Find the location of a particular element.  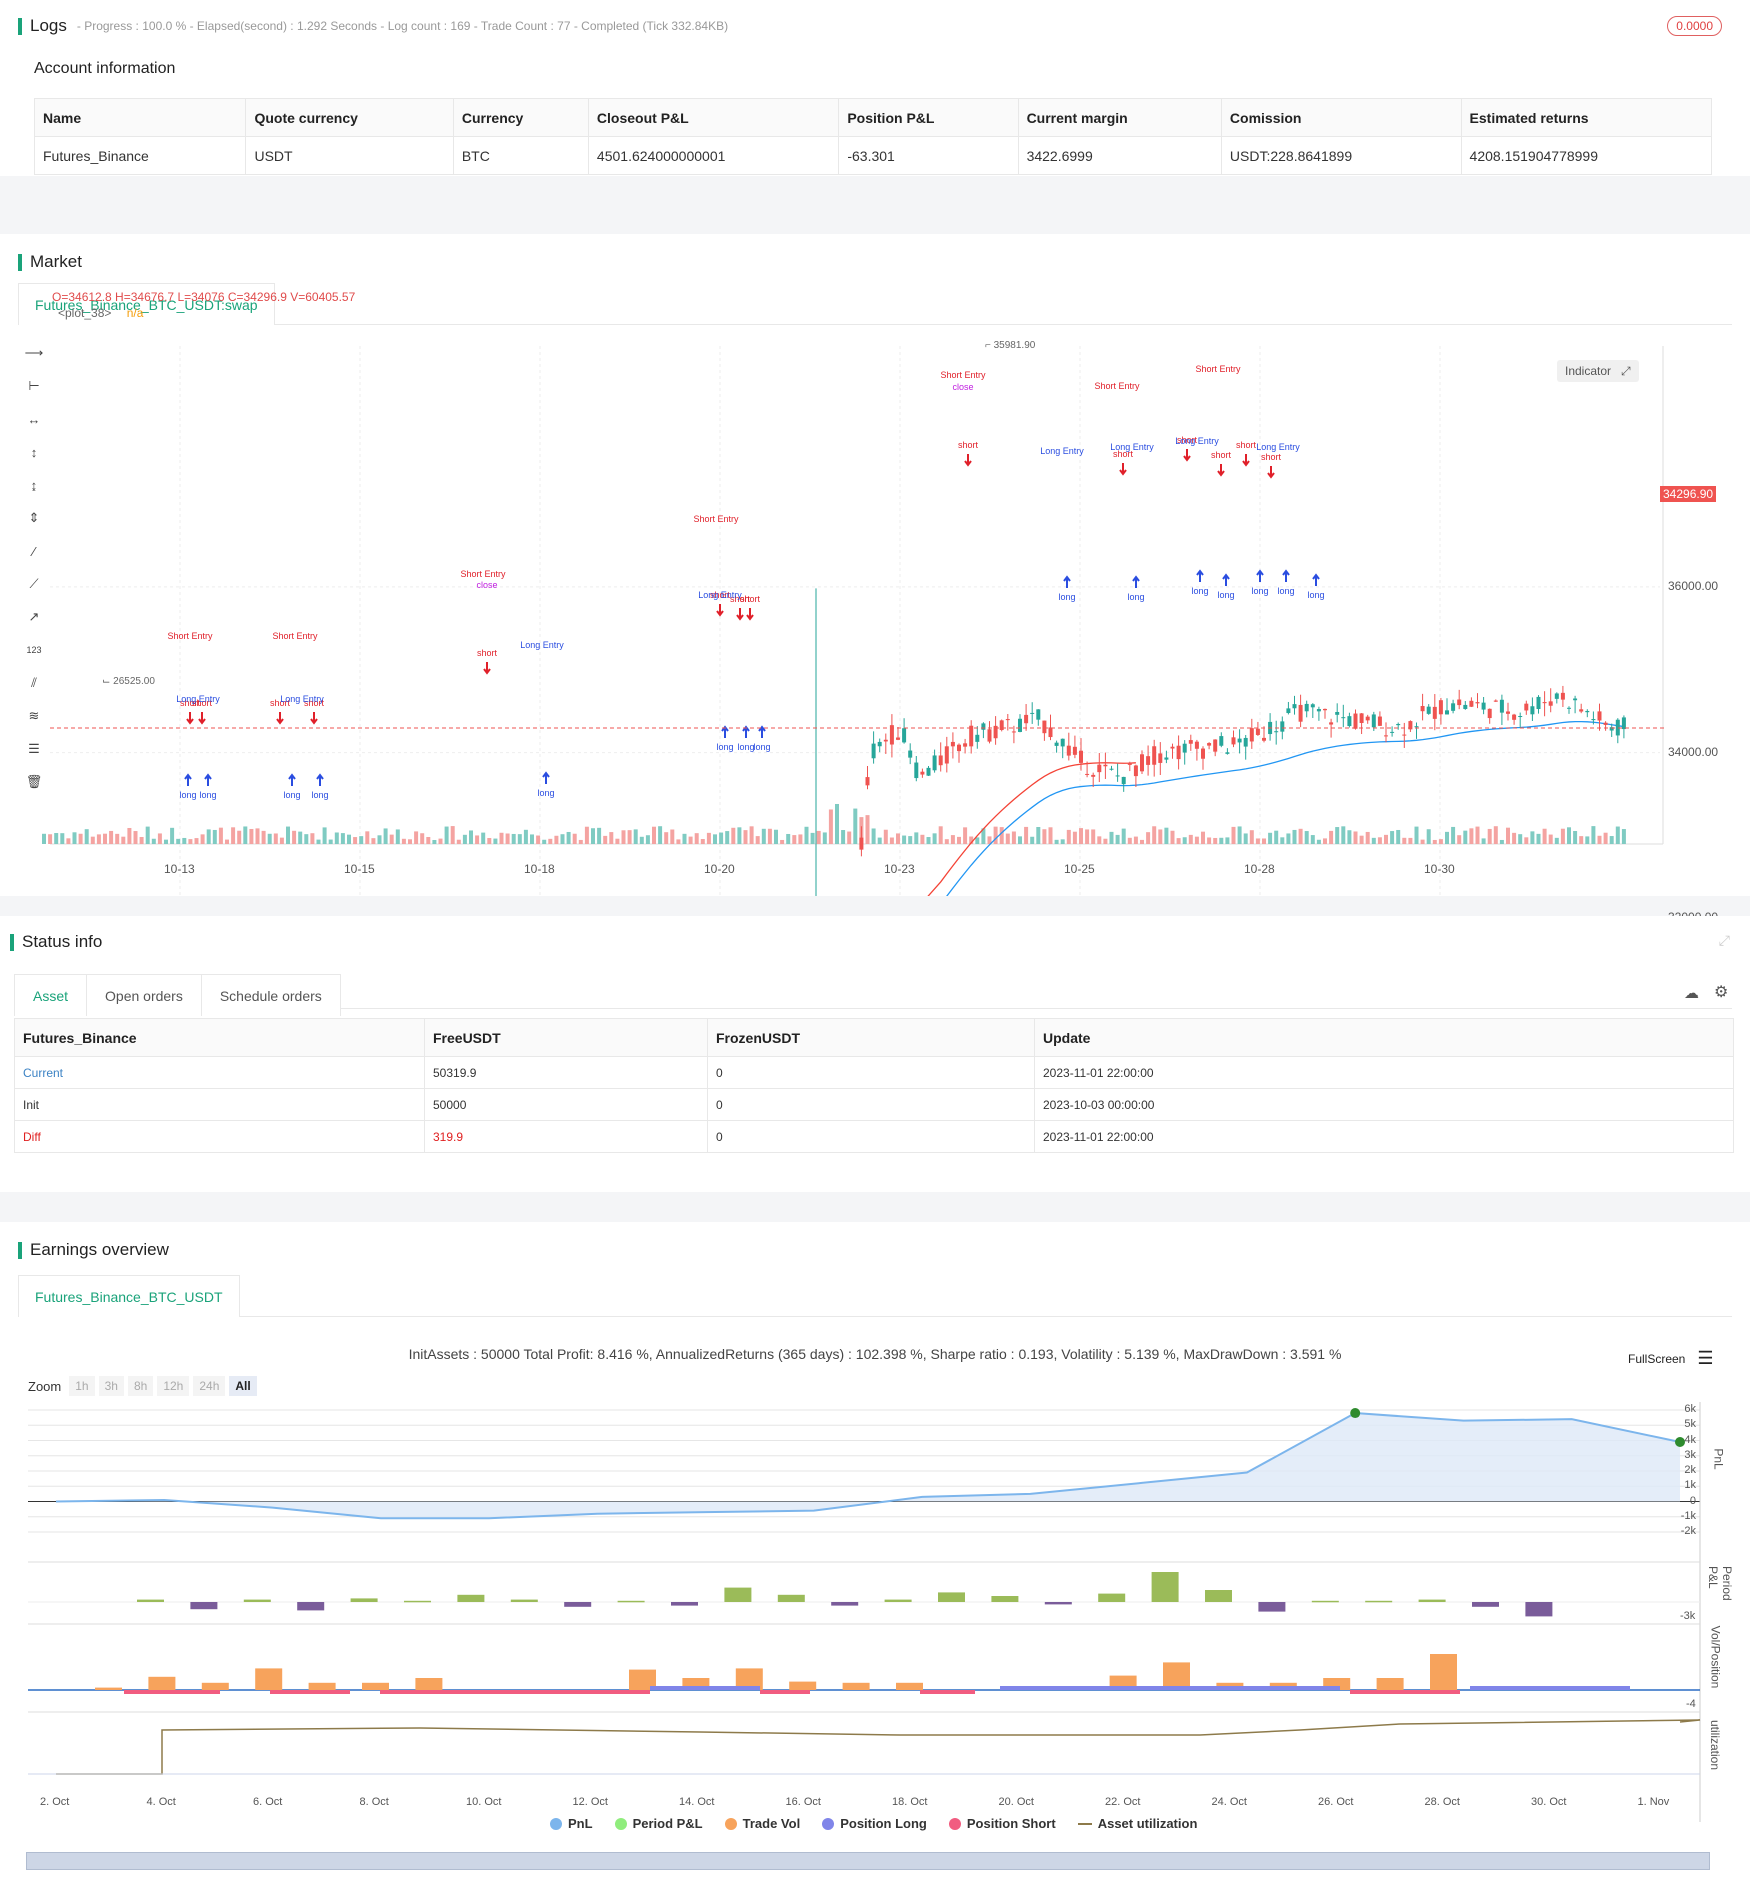

fullscreen-button: FullScreen ☰ is located at coordinates (1671, 1358).